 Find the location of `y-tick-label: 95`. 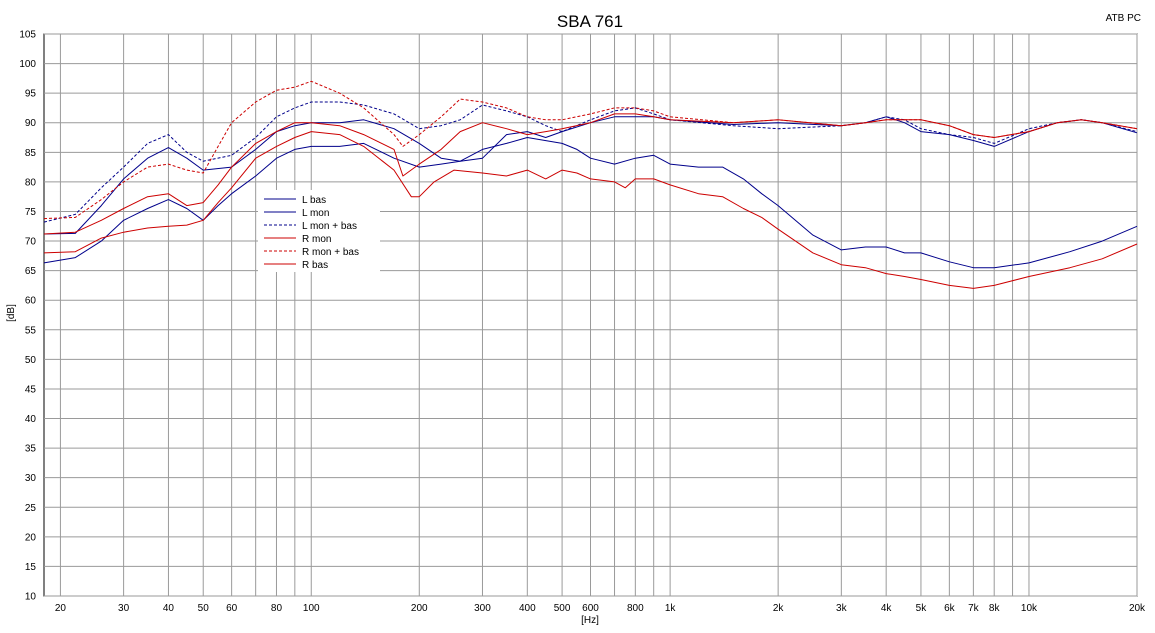

y-tick-label: 95 is located at coordinates (31, 94).